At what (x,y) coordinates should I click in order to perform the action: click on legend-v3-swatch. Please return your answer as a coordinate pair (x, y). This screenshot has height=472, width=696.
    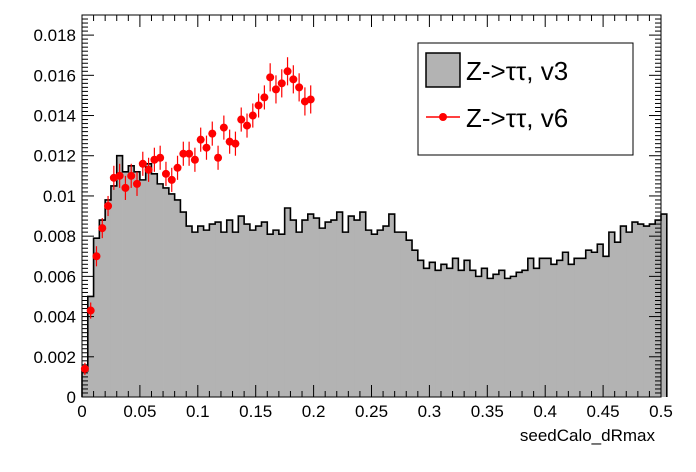
    Looking at the image, I should click on (443, 70).